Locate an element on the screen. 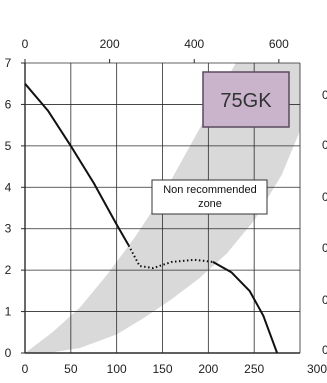  top-x-tick-label: 200 is located at coordinates (110, 44).